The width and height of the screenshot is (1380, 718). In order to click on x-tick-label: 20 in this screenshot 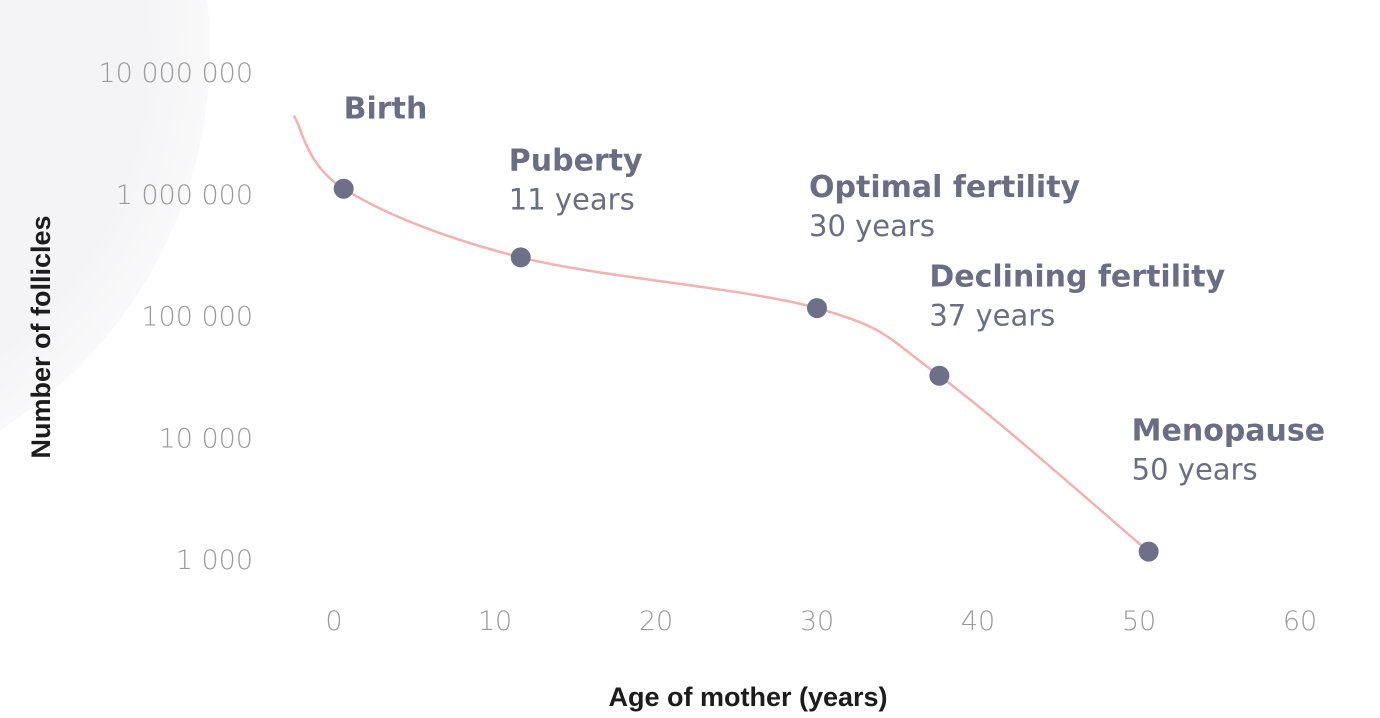, I will do `click(656, 621)`.